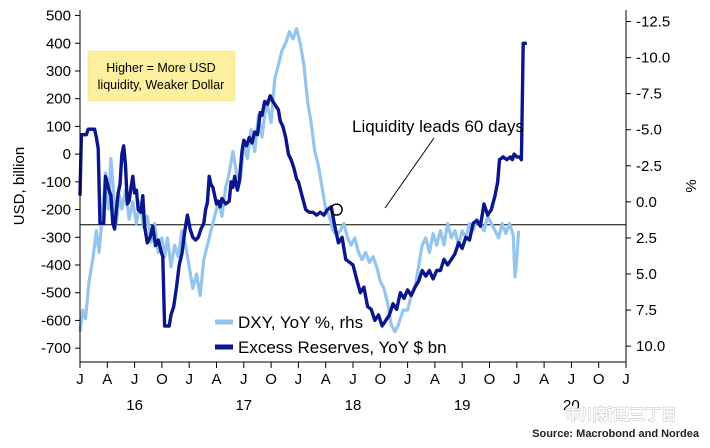 The width and height of the screenshot is (710, 448). Describe the element at coordinates (646, 238) in the screenshot. I see `right-tick-label: 2.5` at that location.